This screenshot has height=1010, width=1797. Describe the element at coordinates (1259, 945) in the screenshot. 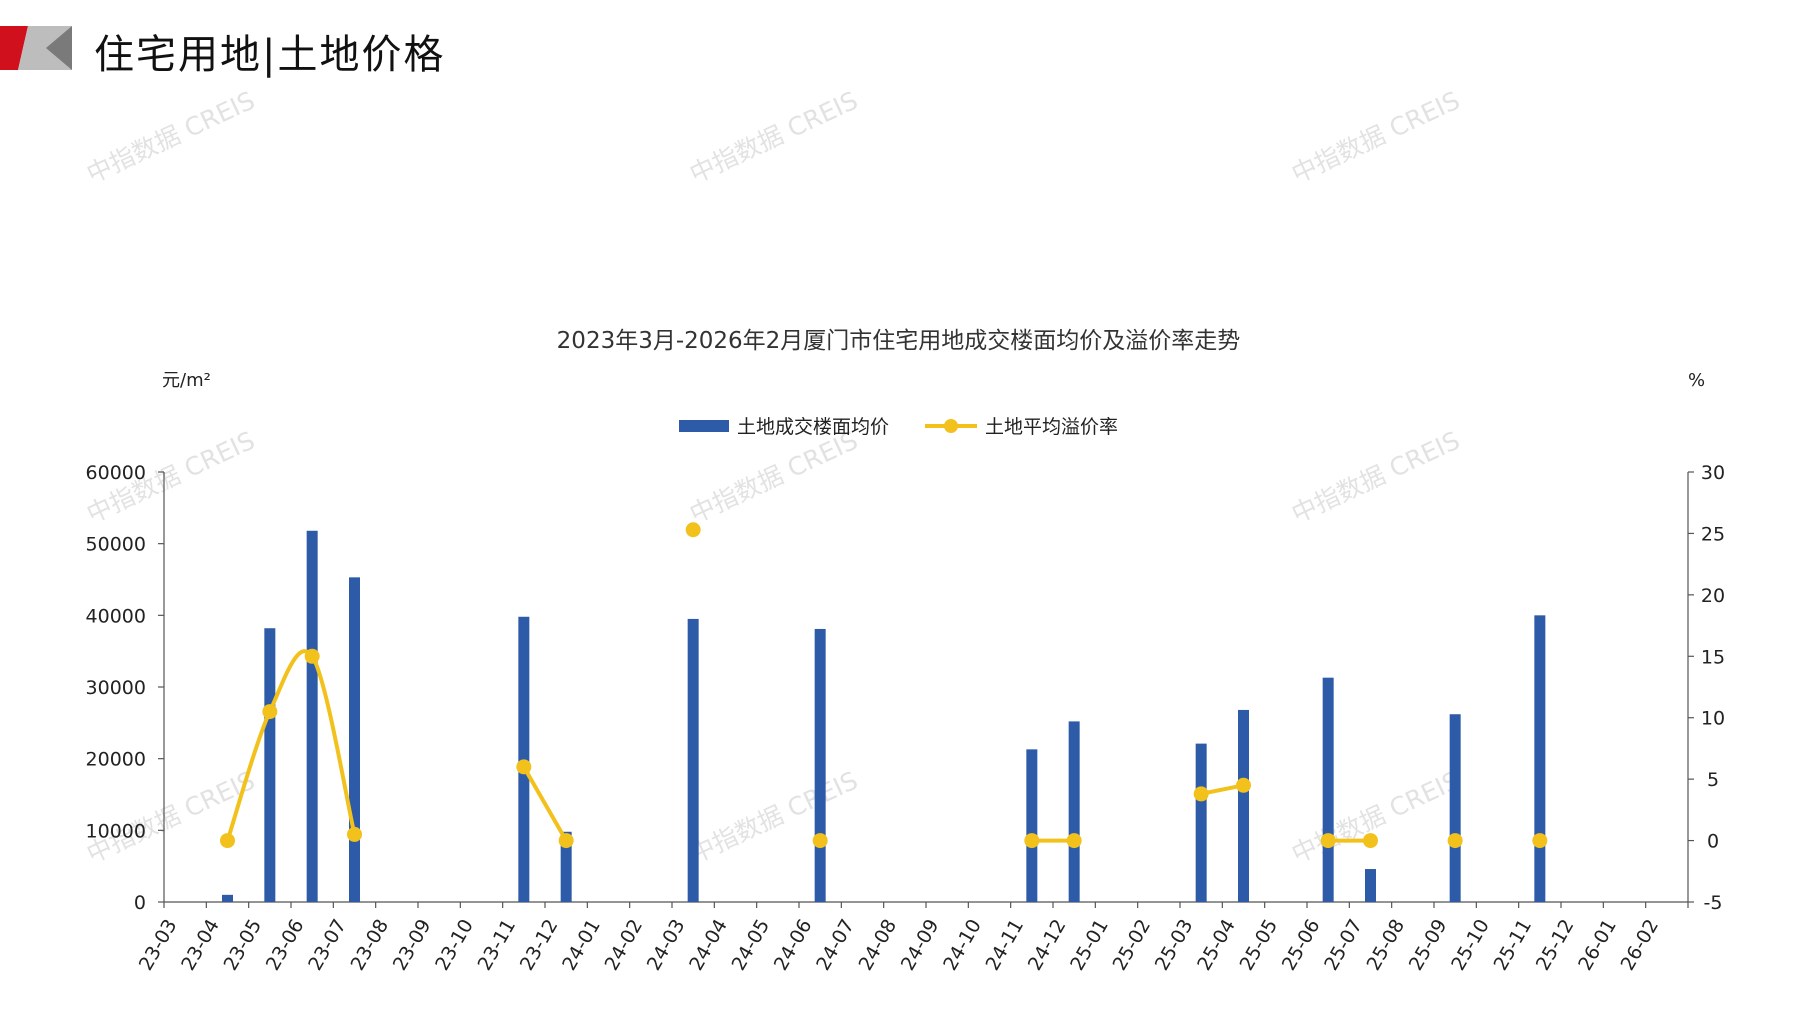

I see `x-tick-label: 25-05` at that location.